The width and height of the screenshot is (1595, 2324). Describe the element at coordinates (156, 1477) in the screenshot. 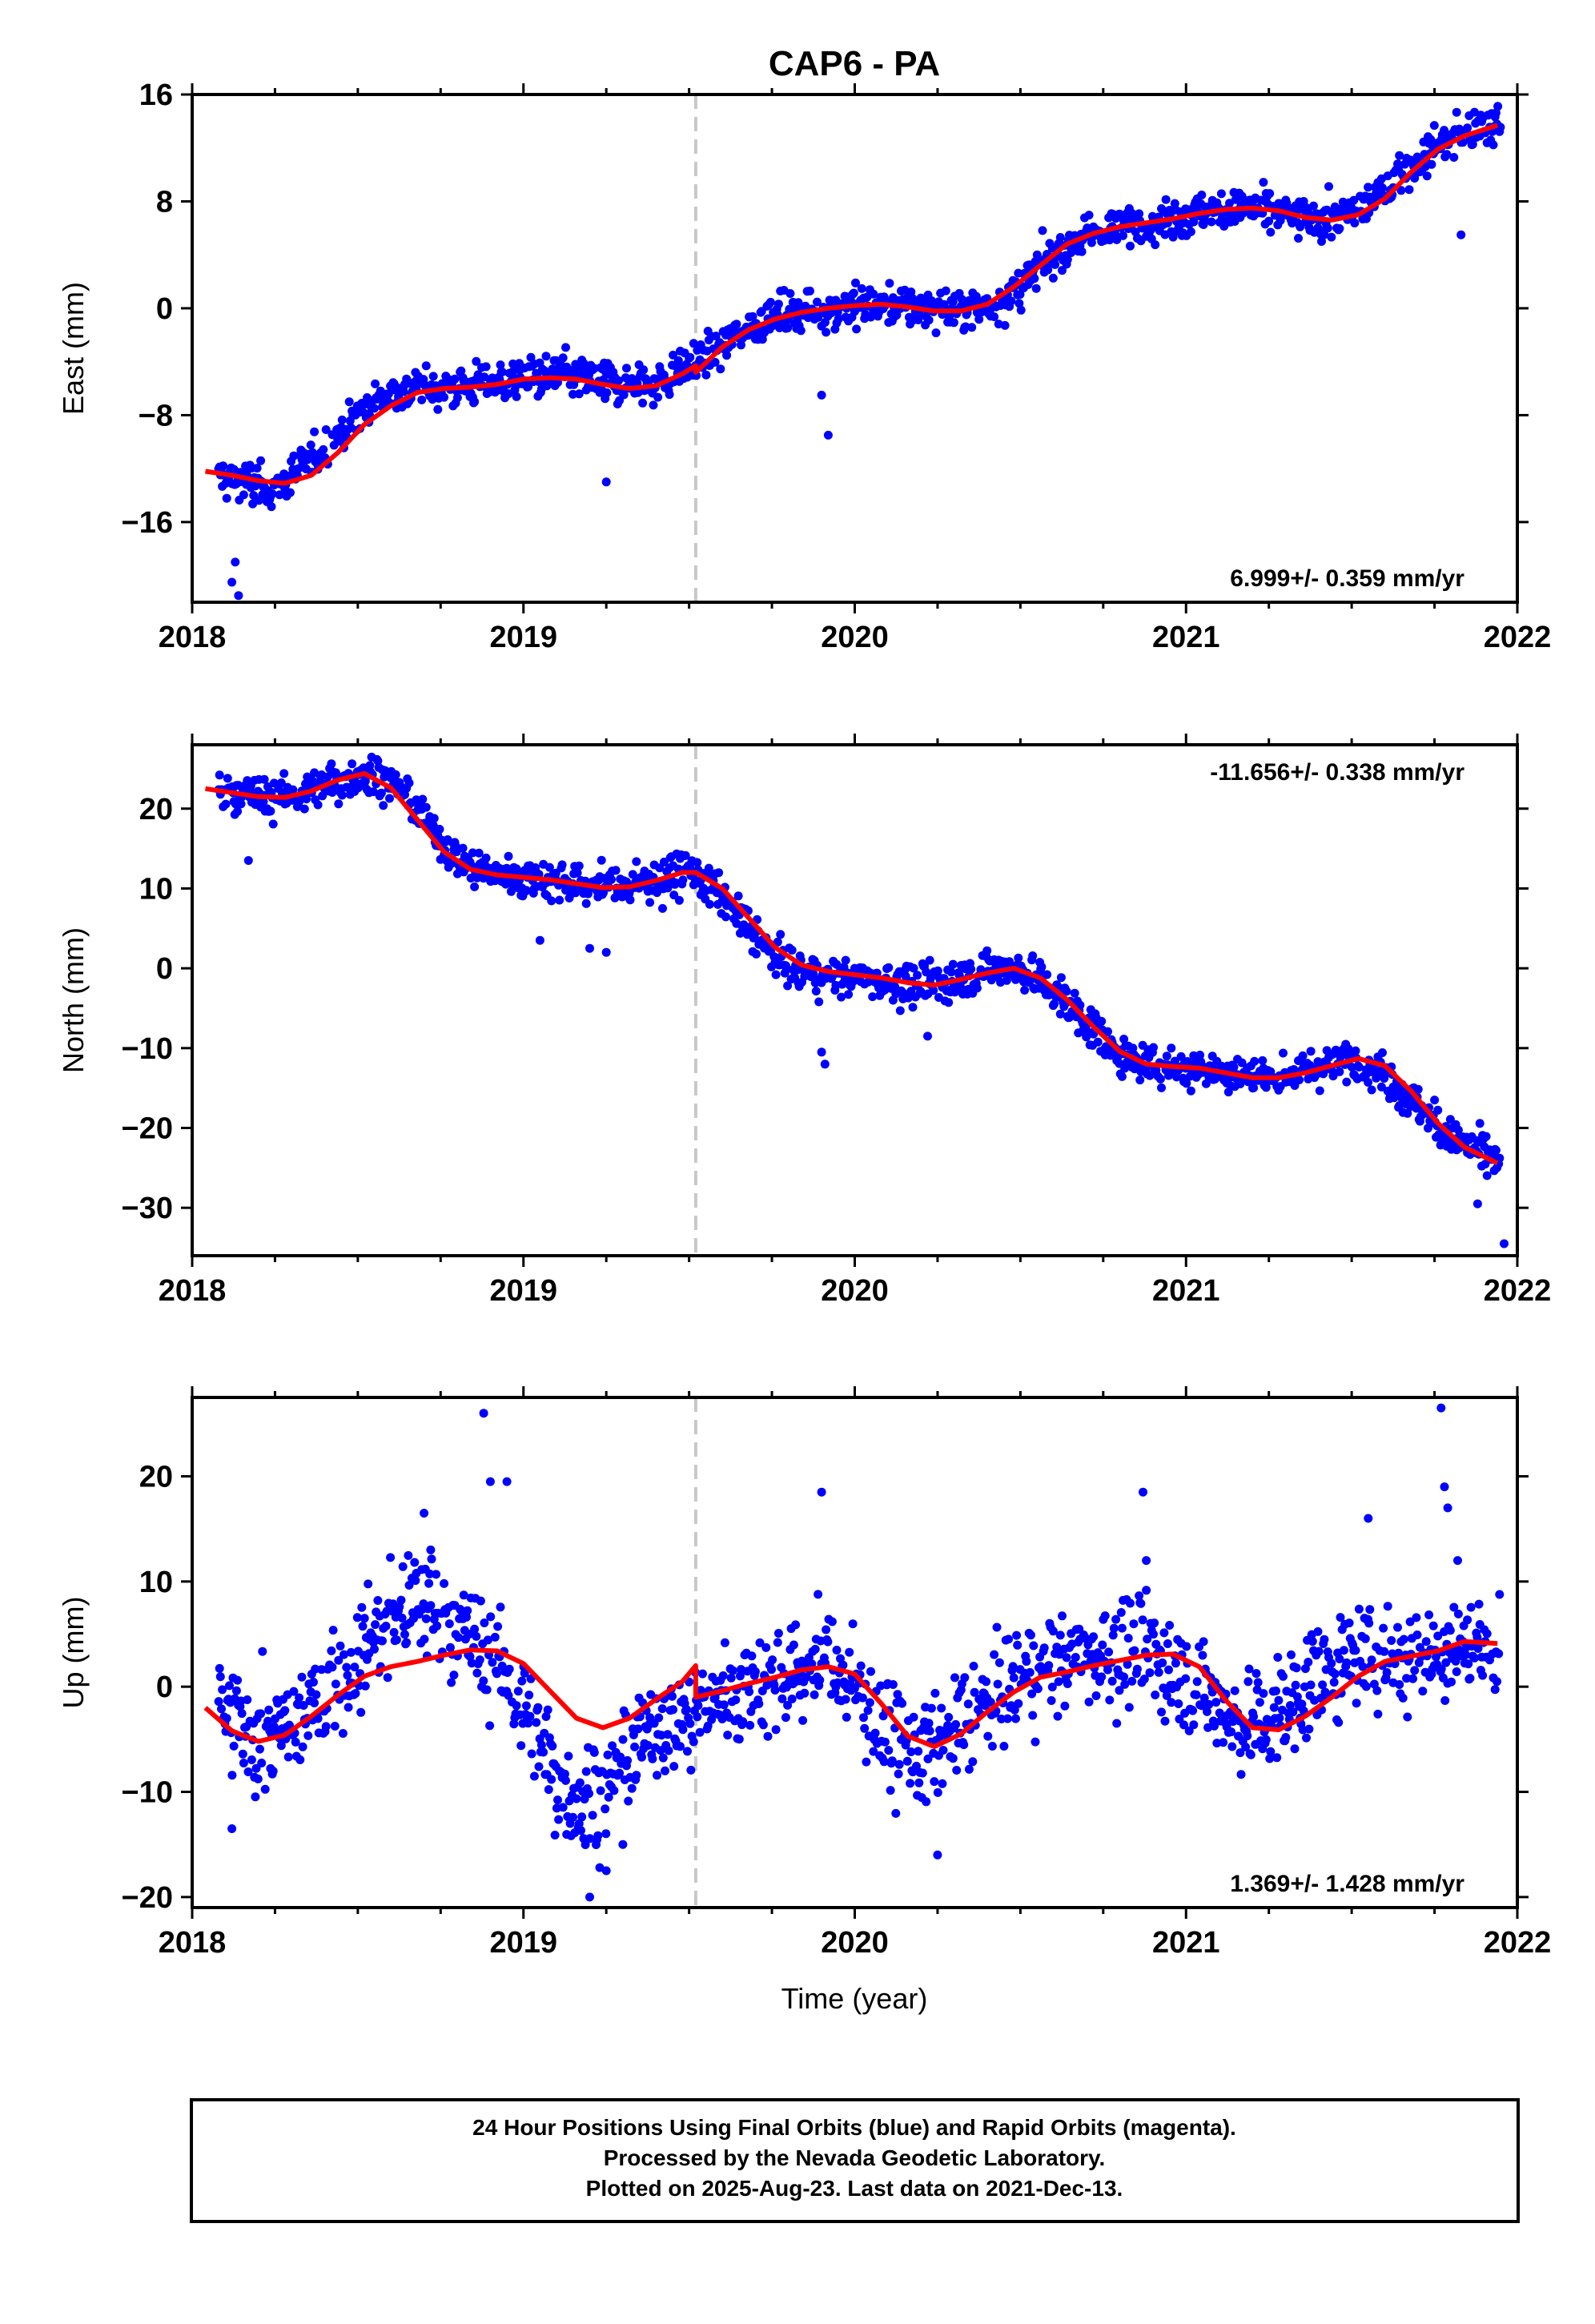

I see `up-y-tick-label: 20` at that location.